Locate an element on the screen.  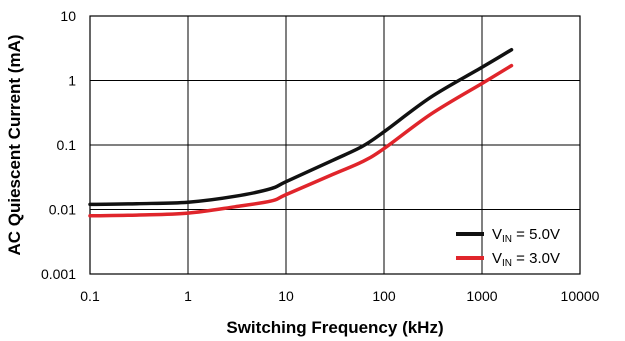
y-tick-label: 10 is located at coordinates (68, 16).